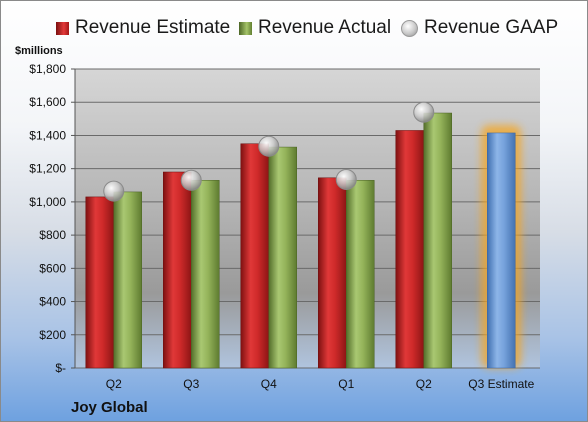 This screenshot has height=422, width=588. I want to click on y-tick-label: $800, so click(52, 235).